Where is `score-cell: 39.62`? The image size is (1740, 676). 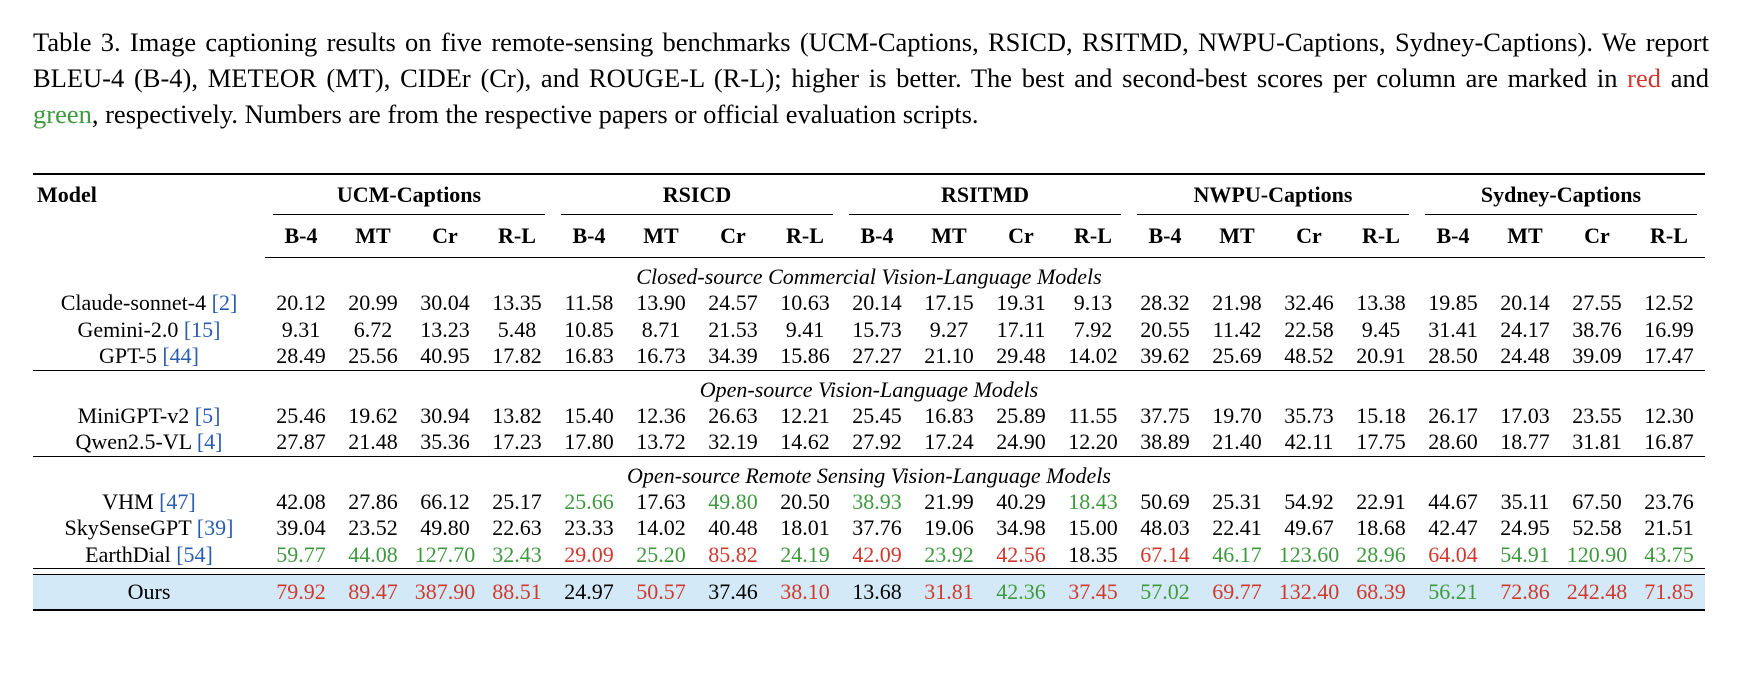
score-cell: 39.62 is located at coordinates (1165, 357).